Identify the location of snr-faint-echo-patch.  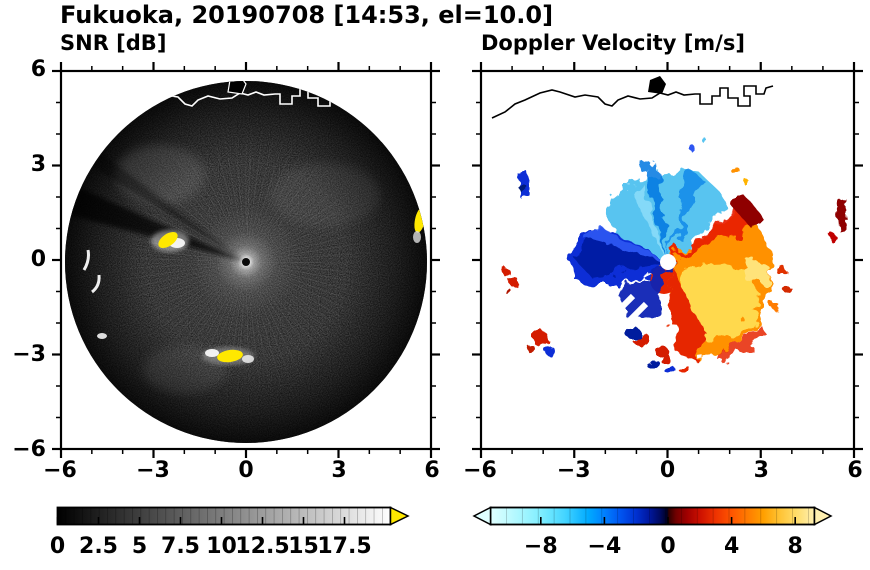
(325, 195).